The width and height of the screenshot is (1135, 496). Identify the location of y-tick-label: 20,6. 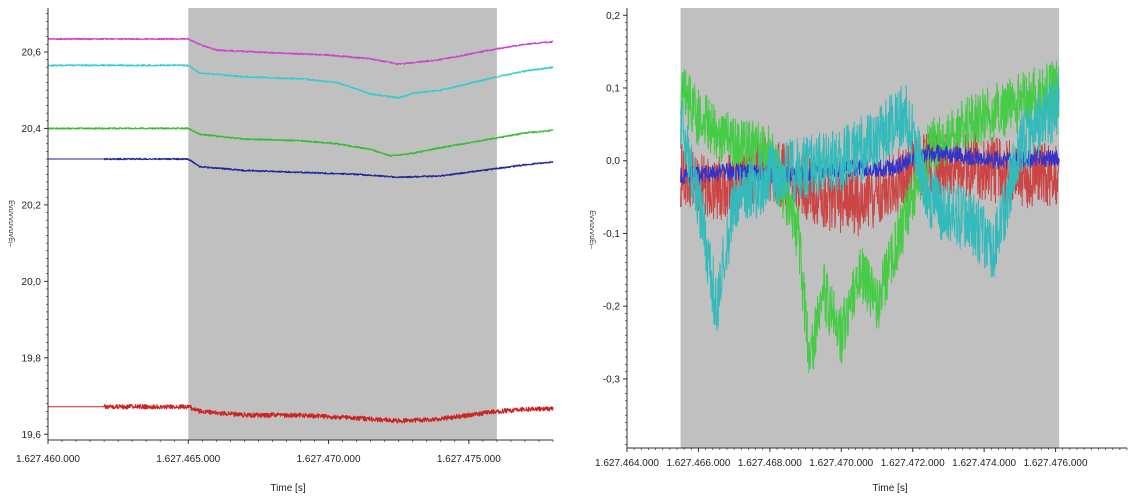
(32, 52).